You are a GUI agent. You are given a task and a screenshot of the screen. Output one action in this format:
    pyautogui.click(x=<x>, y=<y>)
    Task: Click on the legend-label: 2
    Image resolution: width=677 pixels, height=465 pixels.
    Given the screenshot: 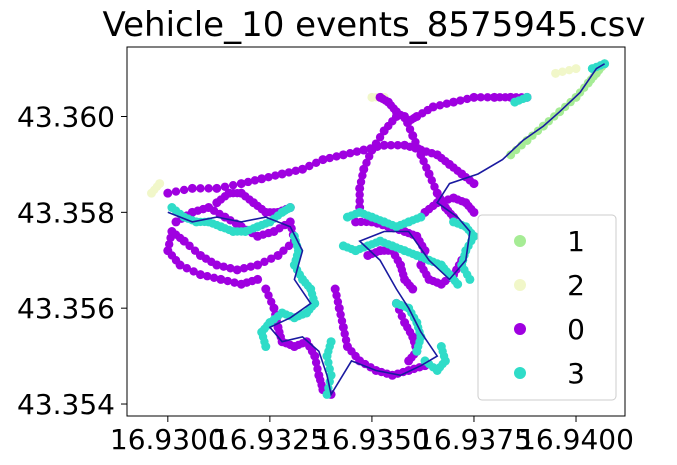 What is the action you would take?
    pyautogui.click(x=576, y=285)
    